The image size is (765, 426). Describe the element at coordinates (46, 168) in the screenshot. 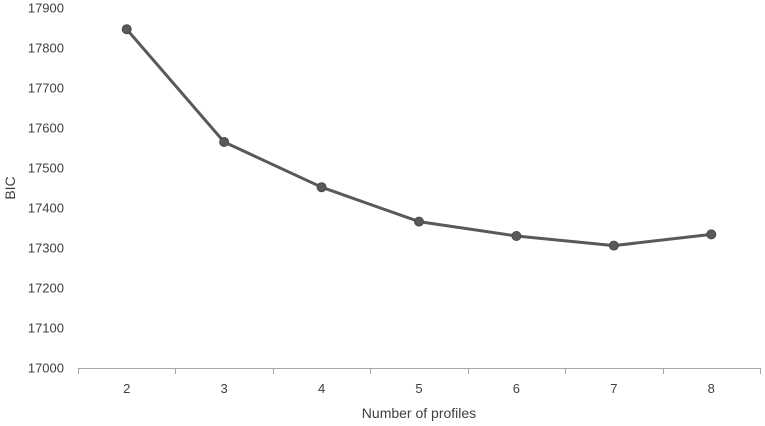

I see `y-tick-label: 17500` at that location.